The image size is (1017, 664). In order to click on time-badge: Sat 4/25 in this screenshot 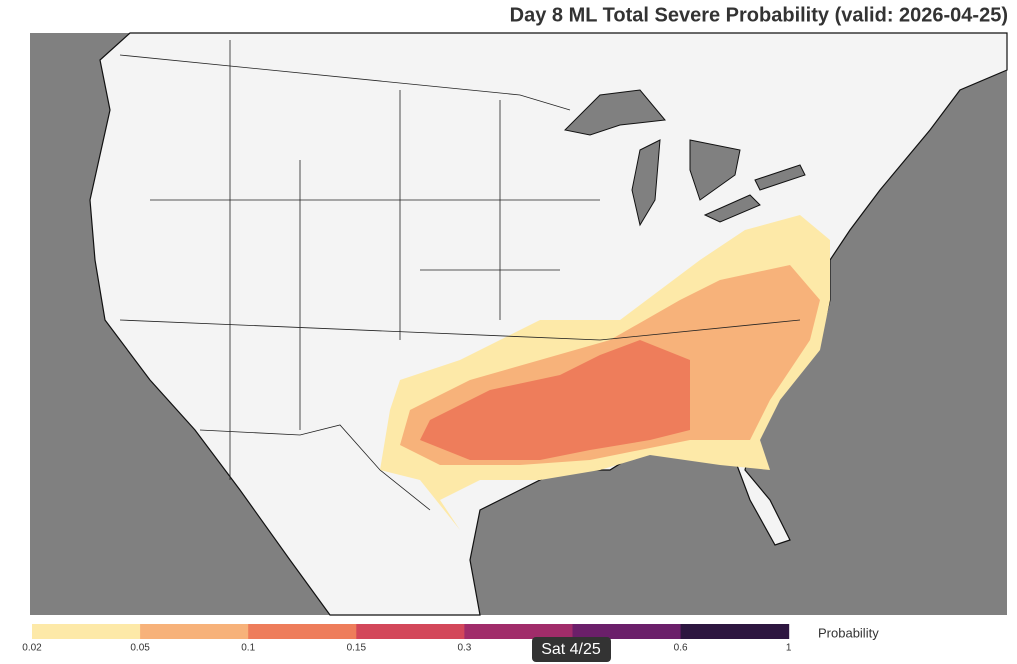, I will do `click(571, 649)`.